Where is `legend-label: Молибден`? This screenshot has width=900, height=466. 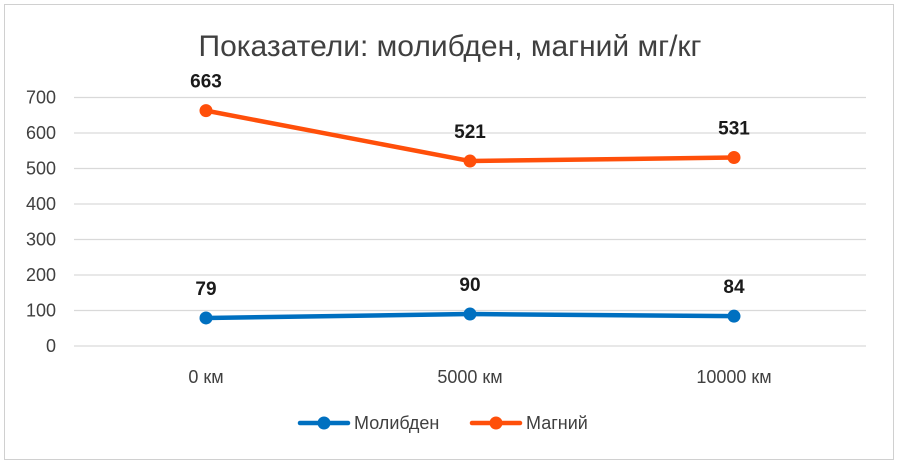 legend-label: Молибден is located at coordinates (396, 423).